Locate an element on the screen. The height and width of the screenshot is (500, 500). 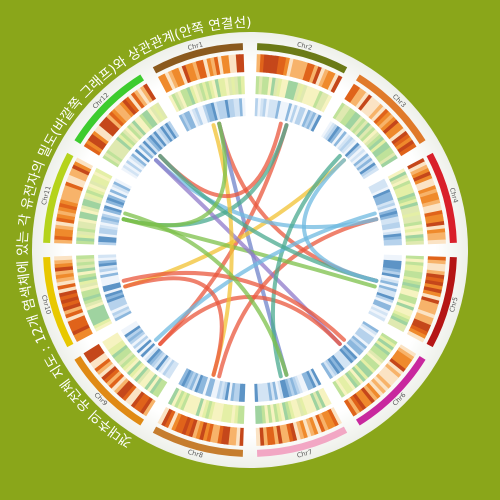
ideogram-chr7 is located at coordinates (302, 441).